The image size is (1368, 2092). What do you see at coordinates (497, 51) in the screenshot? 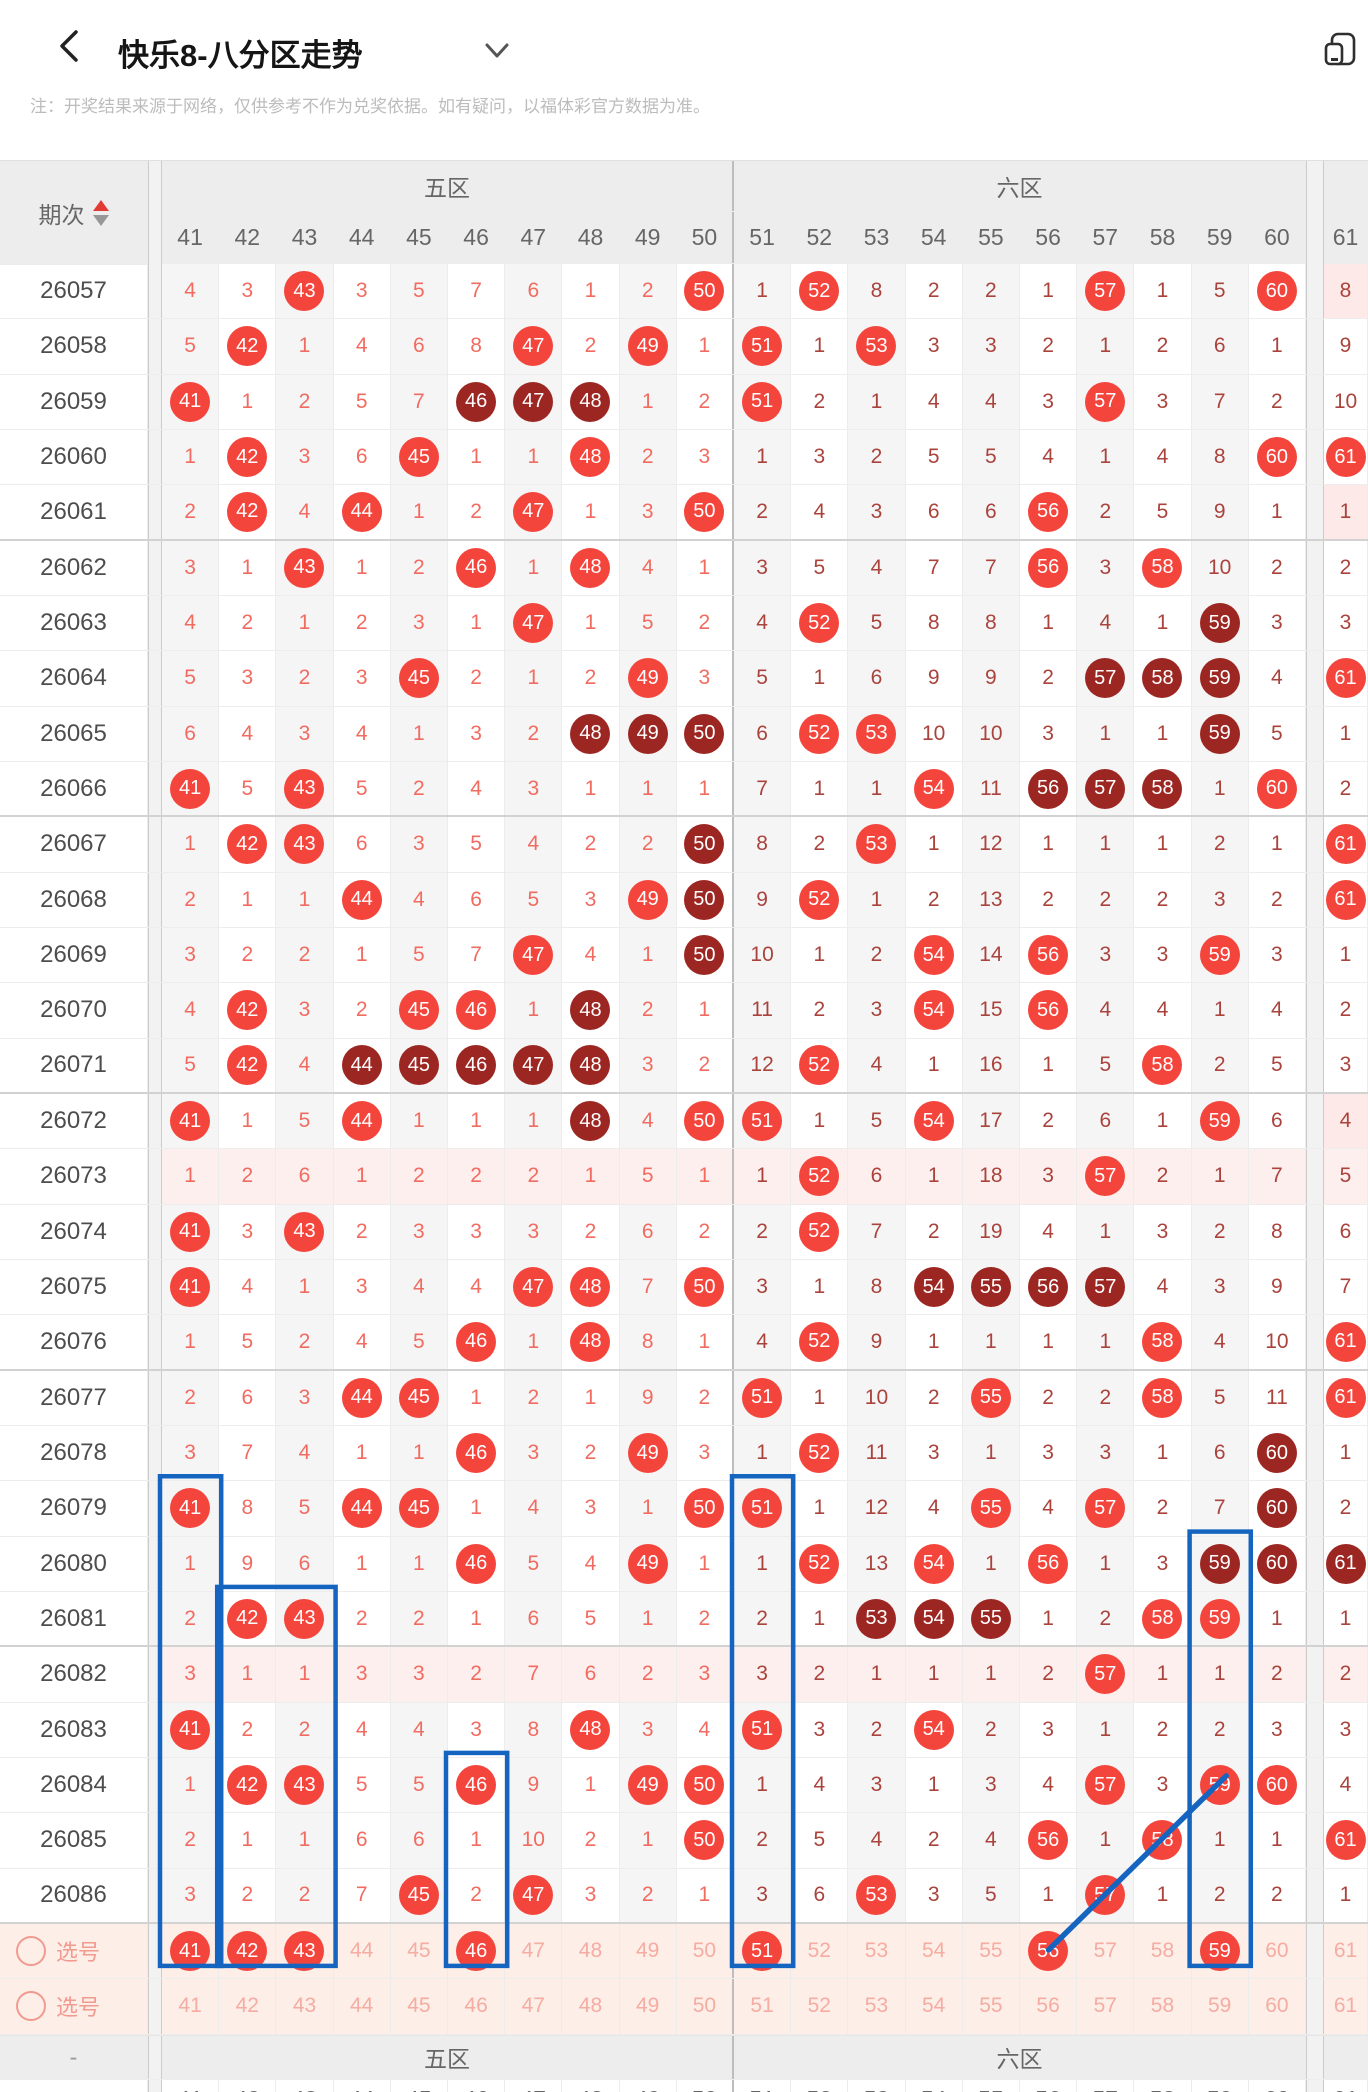
I see `chevron-down-icon` at bounding box center [497, 51].